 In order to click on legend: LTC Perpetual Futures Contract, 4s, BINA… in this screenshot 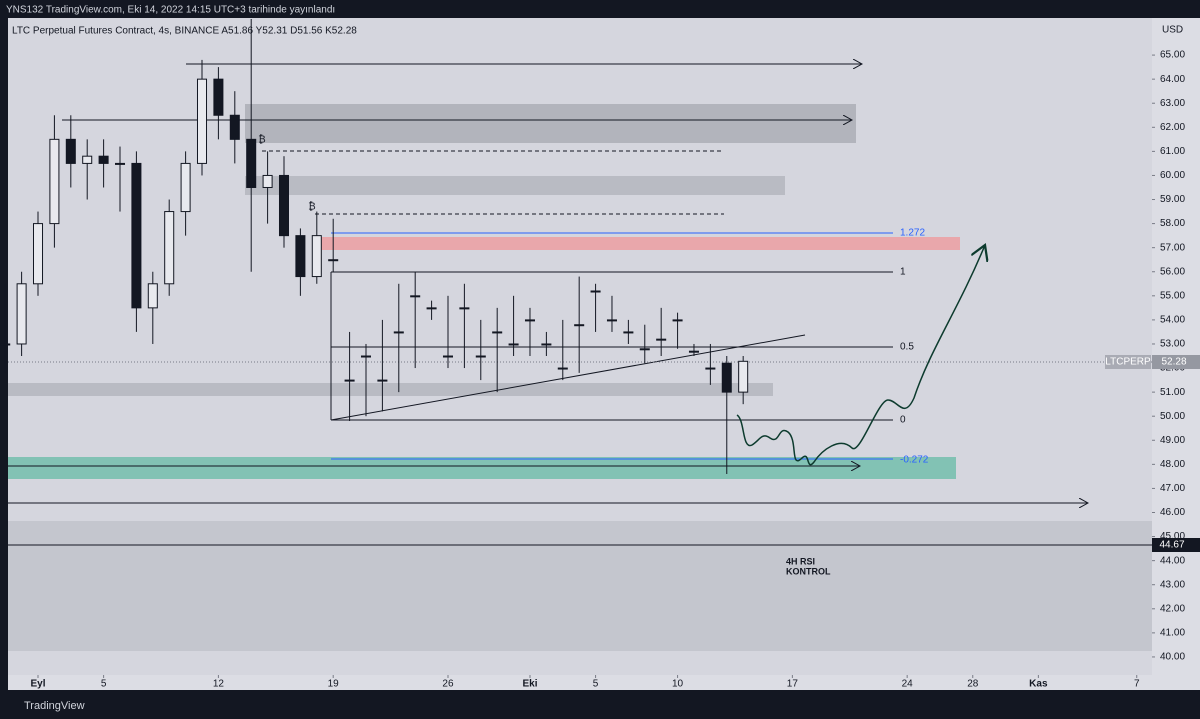, I will do `click(184, 31)`.